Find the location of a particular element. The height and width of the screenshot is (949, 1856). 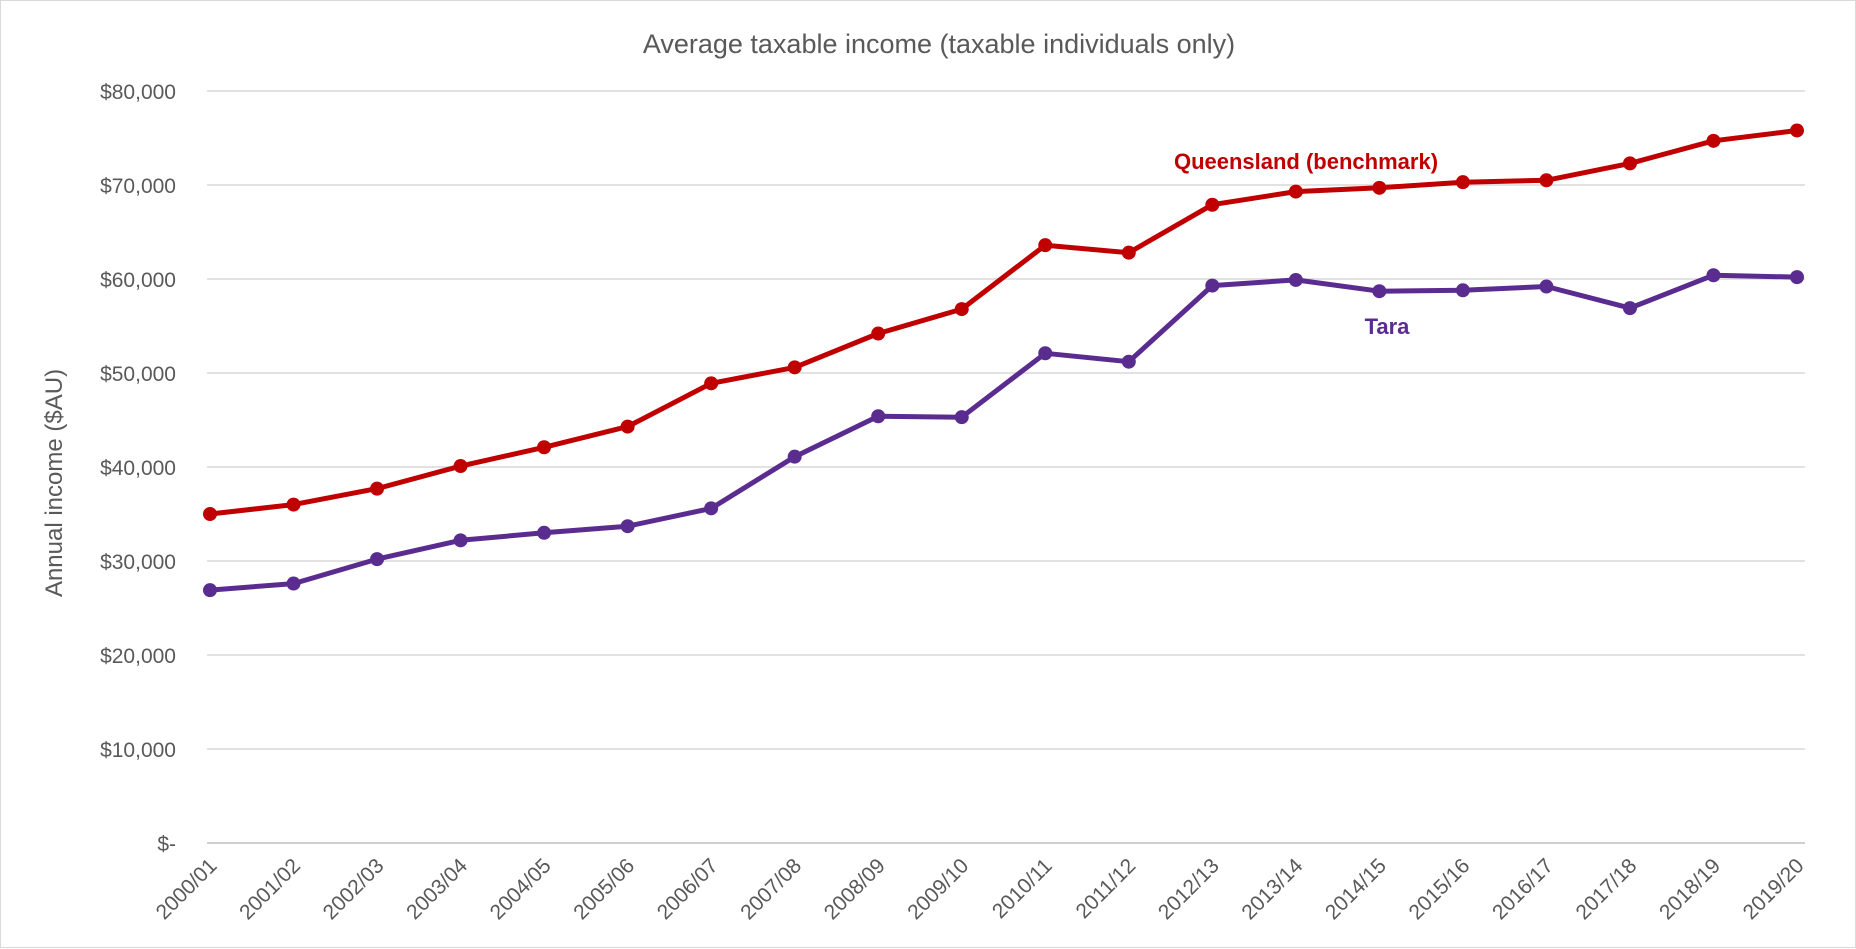

y-tick-label: $60,000 is located at coordinates (138, 280).